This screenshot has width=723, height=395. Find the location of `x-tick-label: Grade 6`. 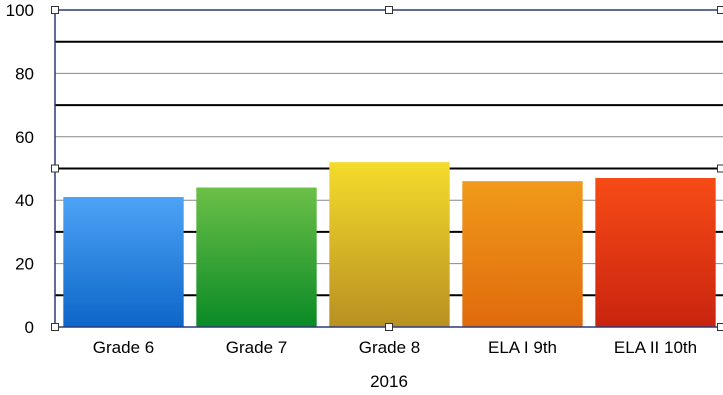

x-tick-label: Grade 6 is located at coordinates (123, 347).